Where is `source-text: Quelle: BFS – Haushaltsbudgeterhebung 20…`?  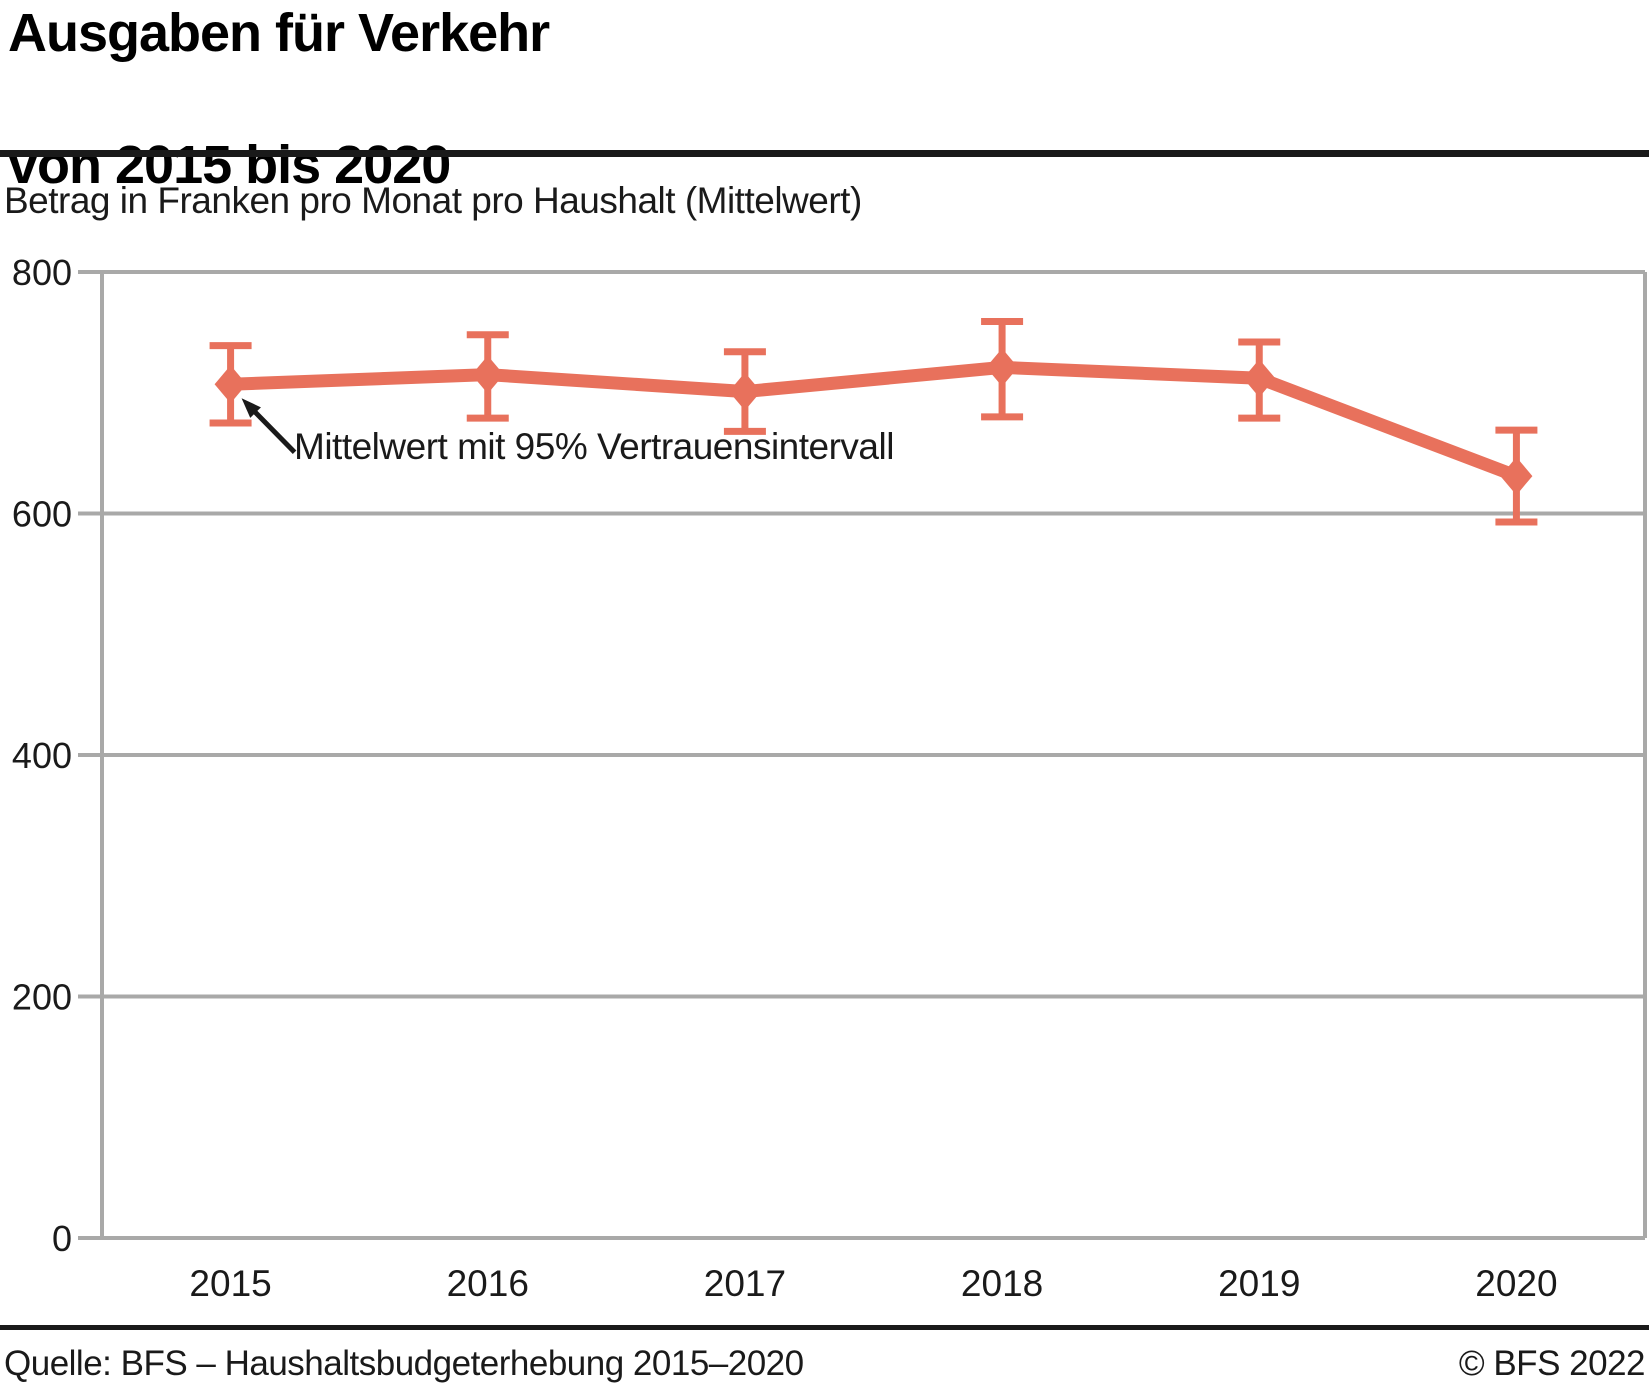
source-text: Quelle: BFS – Haushaltsbudgeterhebung 20… is located at coordinates (404, 1363).